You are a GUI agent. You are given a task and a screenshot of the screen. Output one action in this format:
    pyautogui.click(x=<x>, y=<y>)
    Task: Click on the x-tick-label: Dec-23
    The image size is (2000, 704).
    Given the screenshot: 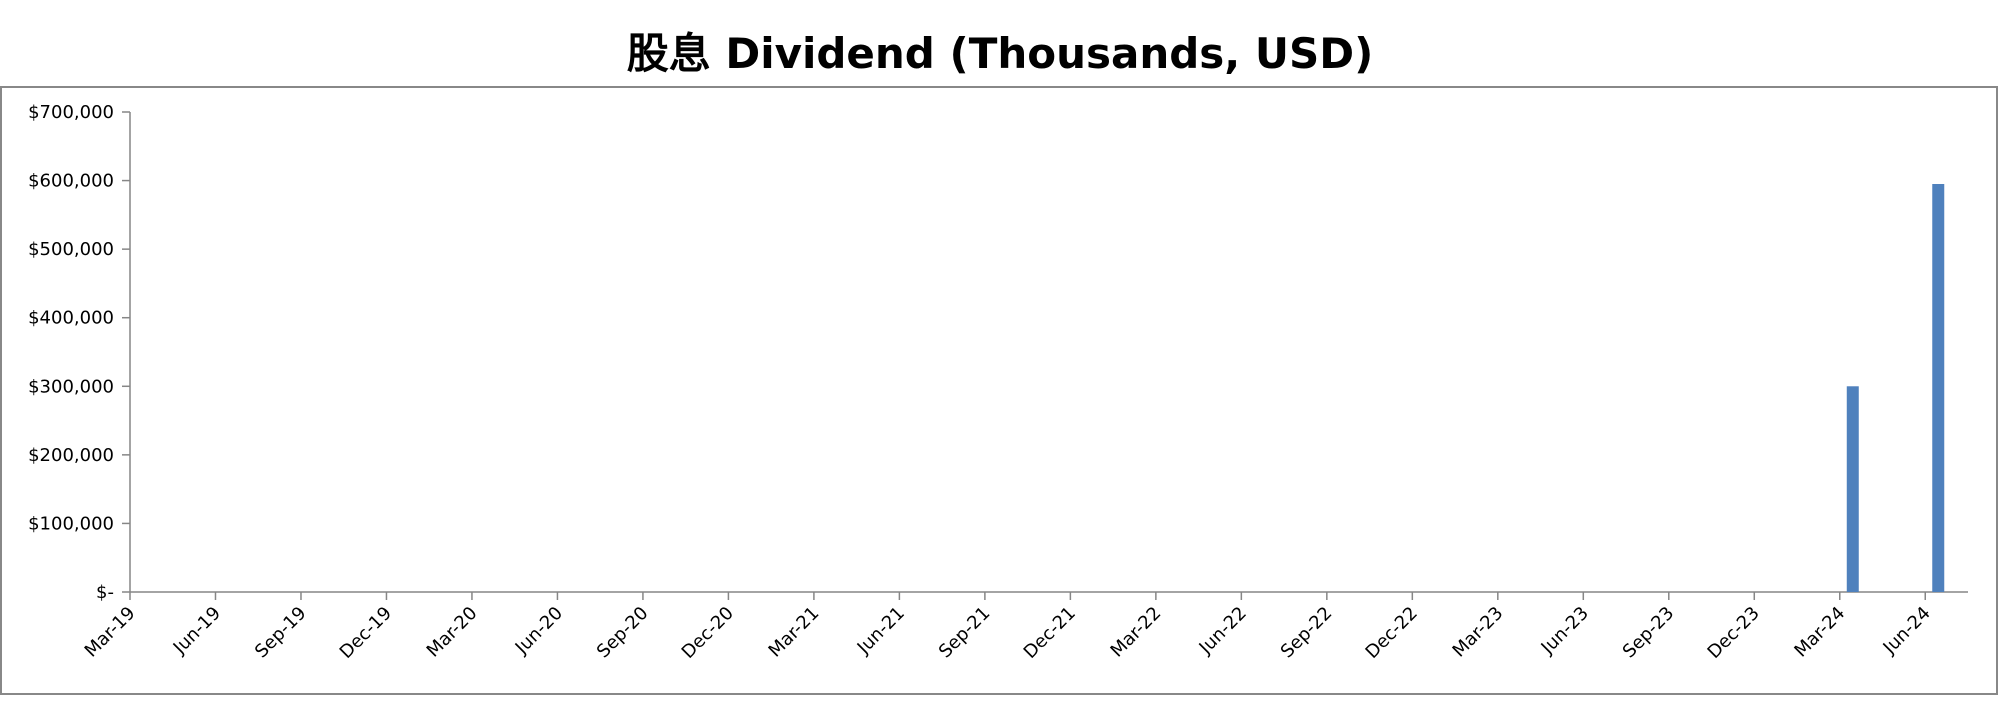 What is the action you would take?
    pyautogui.click(x=1734, y=633)
    